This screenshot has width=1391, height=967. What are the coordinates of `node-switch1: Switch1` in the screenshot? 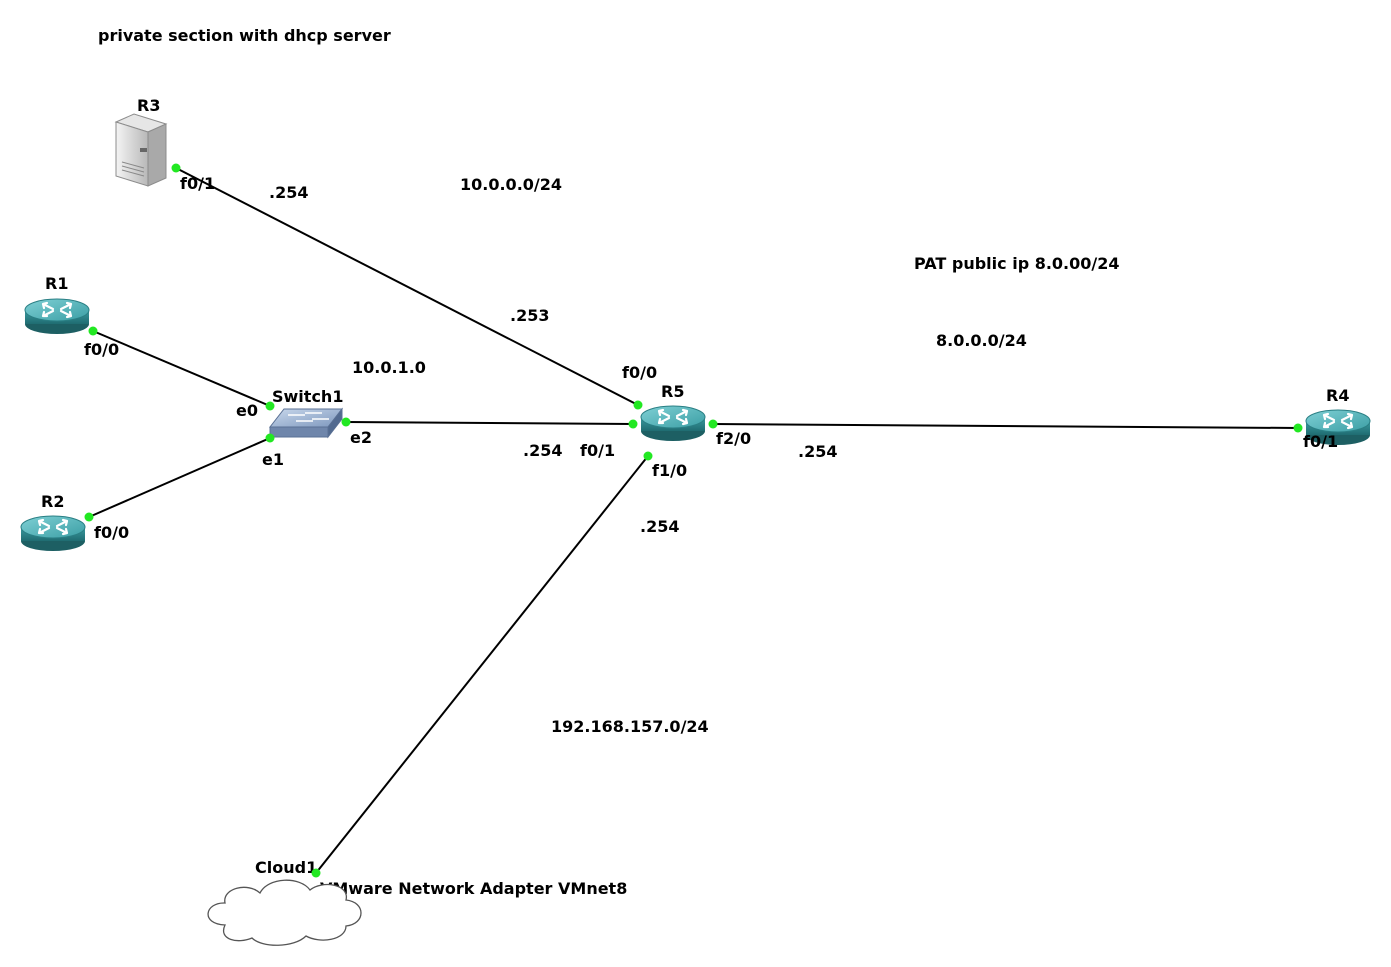 It's located at (306, 413).